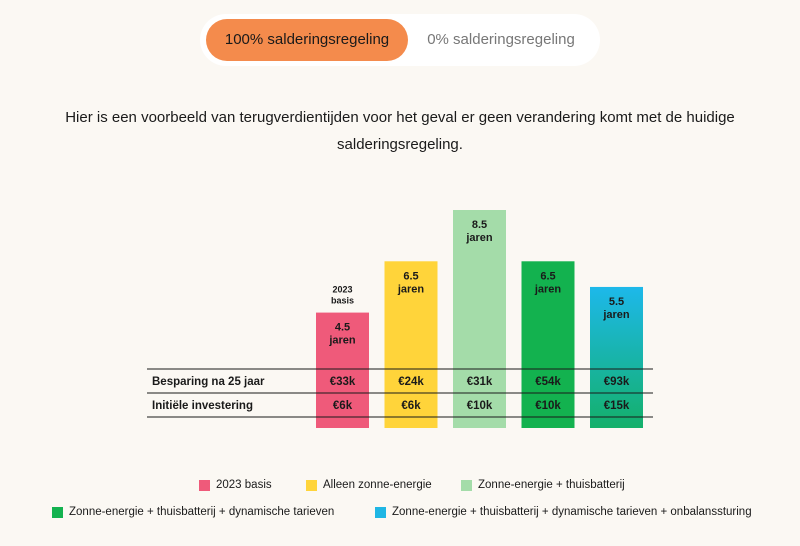 The width and height of the screenshot is (800, 546). What do you see at coordinates (244, 485) in the screenshot?
I see `legend-label: 2023 basis` at bounding box center [244, 485].